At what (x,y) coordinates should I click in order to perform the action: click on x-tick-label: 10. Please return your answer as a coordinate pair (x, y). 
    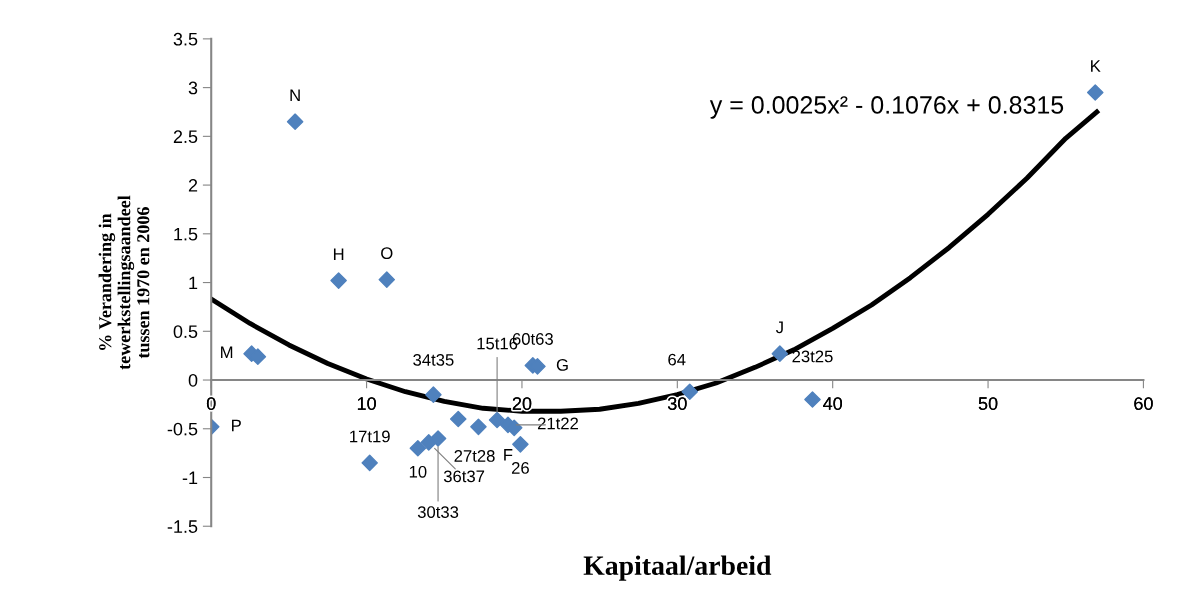
    Looking at the image, I should click on (366, 403).